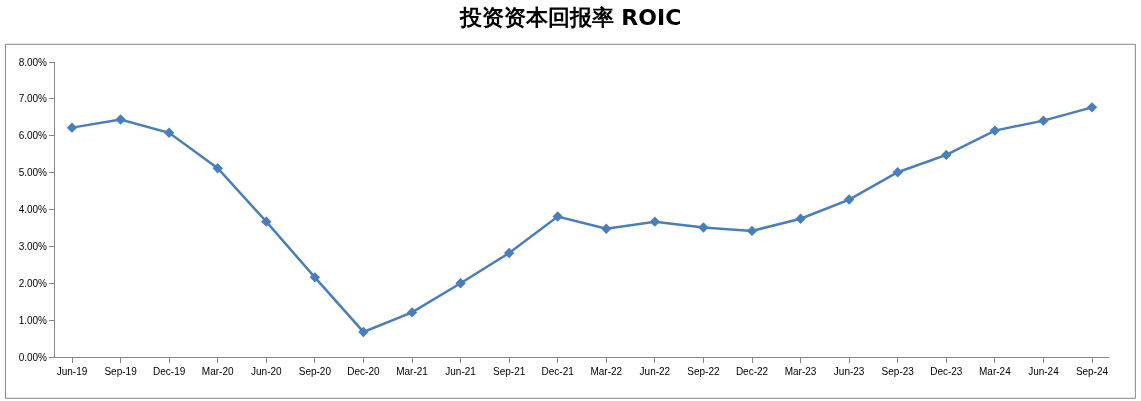  I want to click on x-tick-label: Dec-19, so click(169, 371).